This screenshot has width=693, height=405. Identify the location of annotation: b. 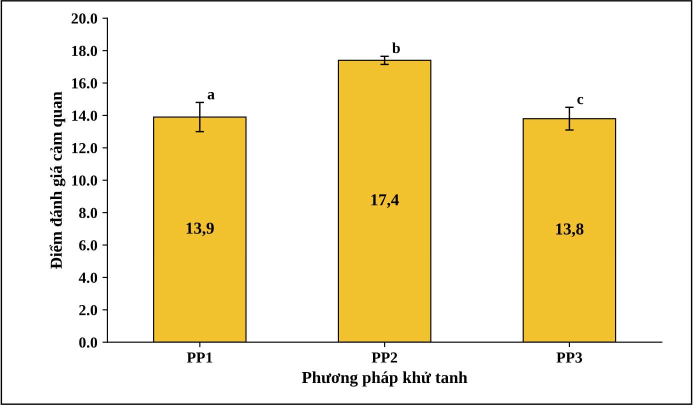
(396, 48).